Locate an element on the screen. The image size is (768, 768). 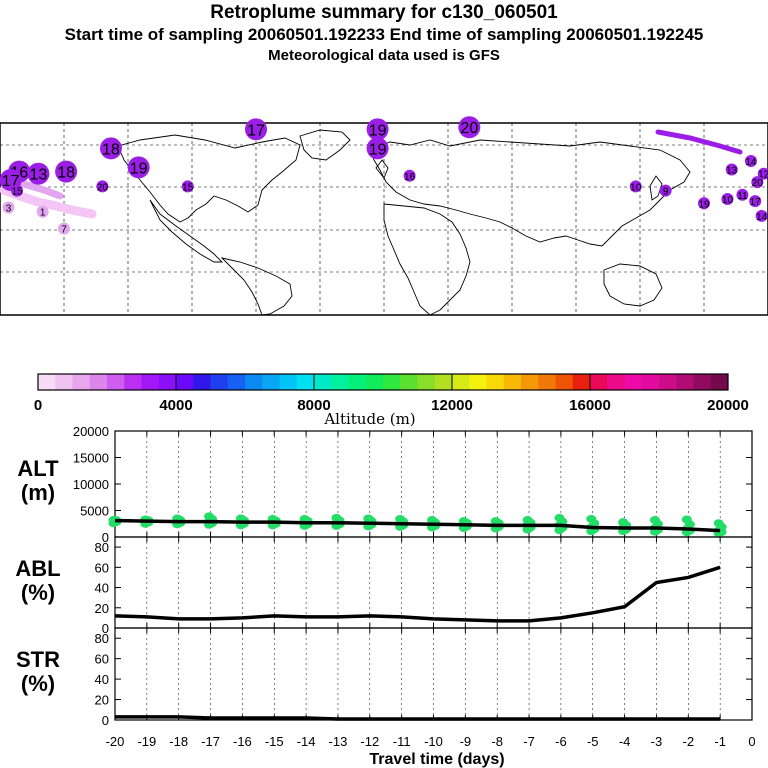
x-tick-label: -20 is located at coordinates (115, 741).